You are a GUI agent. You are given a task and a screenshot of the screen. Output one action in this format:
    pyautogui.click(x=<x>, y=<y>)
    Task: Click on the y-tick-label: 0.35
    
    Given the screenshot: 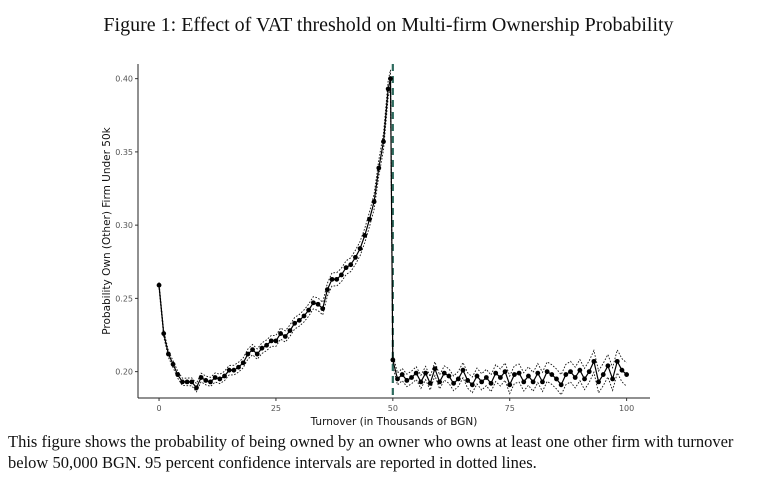 What is the action you would take?
    pyautogui.click(x=124, y=152)
    